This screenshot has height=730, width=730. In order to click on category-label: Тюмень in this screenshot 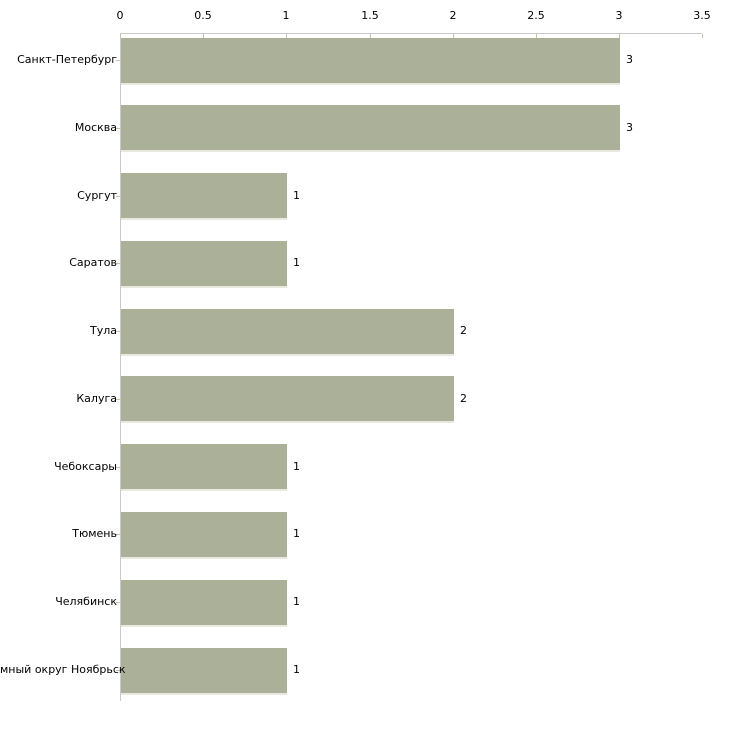, I will do `click(94, 533)`.